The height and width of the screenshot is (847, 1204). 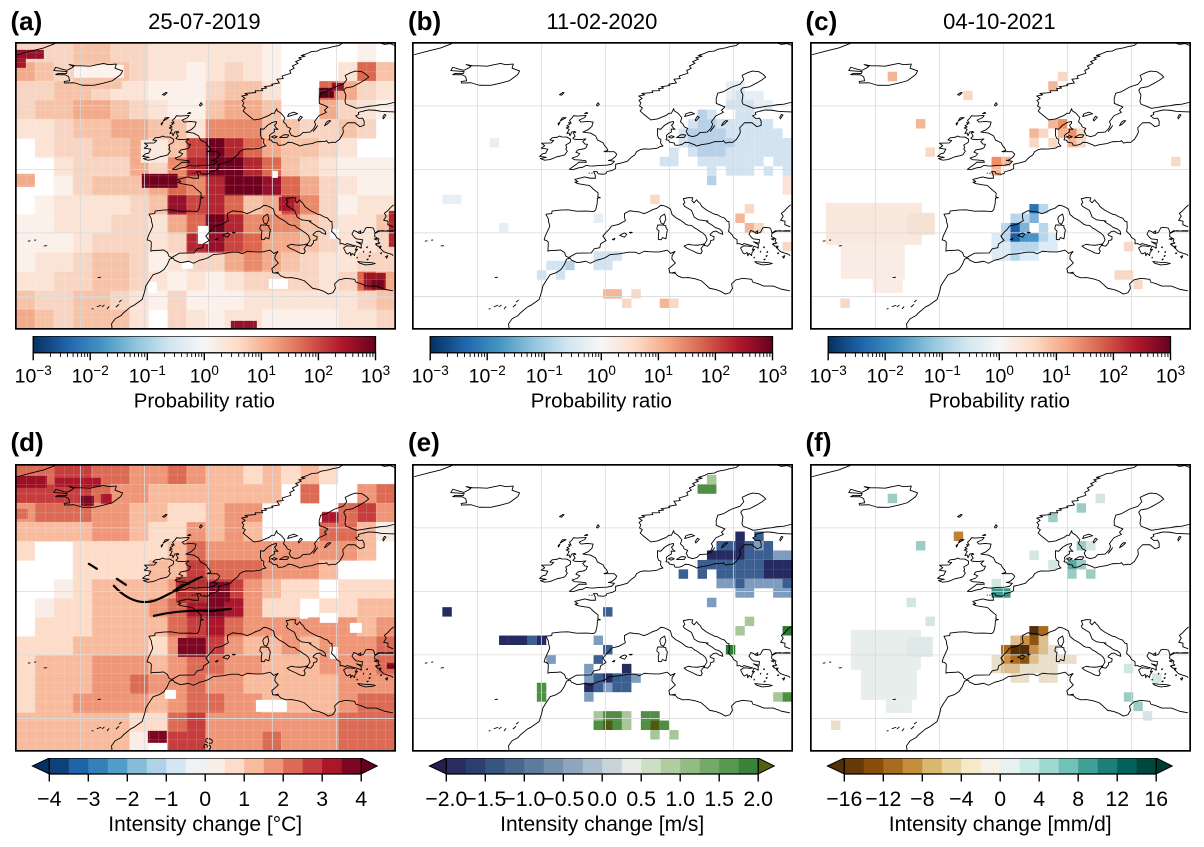 I want to click on svg-text: −1.0, so click(x=525, y=800).